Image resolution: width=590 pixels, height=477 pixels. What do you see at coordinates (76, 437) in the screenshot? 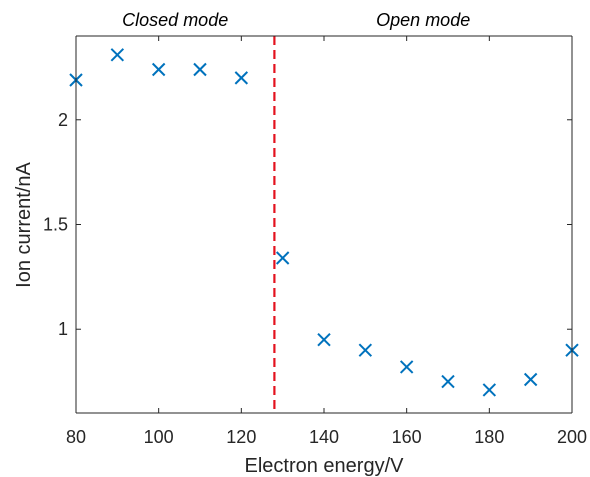
I see `x-tick-label: 80` at bounding box center [76, 437].